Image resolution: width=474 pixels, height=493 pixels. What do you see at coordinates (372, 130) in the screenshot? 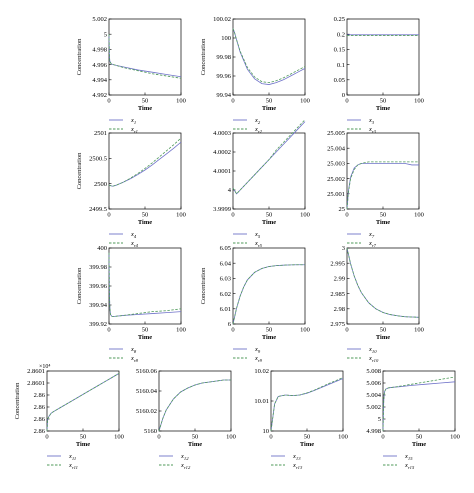
I see `legend-label-estimated: xr3` at bounding box center [372, 130].